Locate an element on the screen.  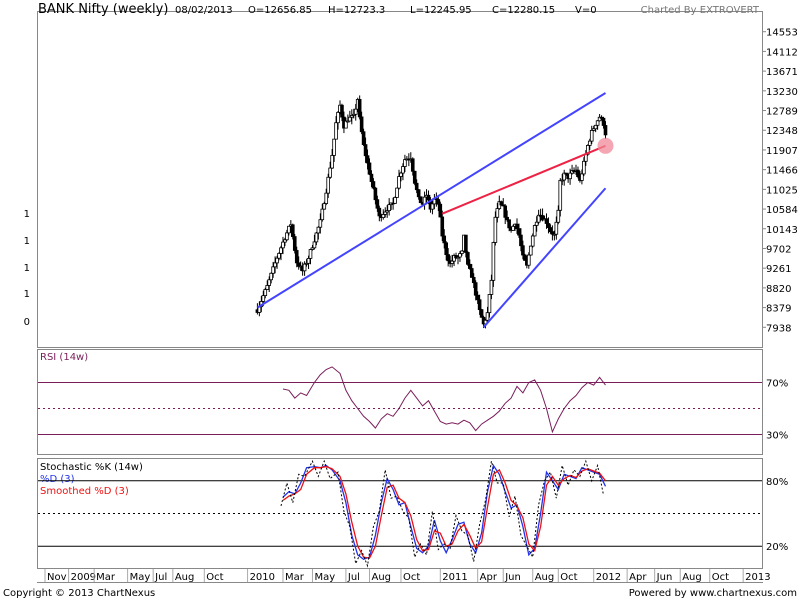
price-tick-label: 8820 is located at coordinates (778, 289).